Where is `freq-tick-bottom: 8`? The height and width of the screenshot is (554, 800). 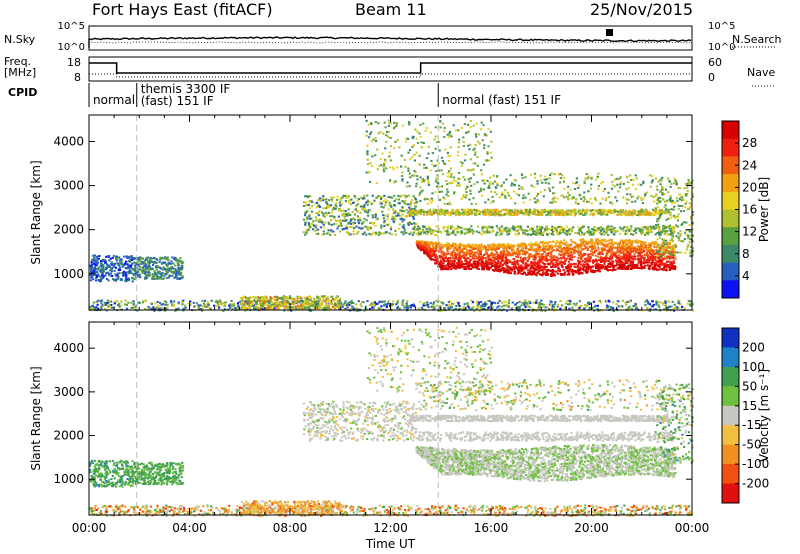 freq-tick-bottom: 8 is located at coordinates (77, 77).